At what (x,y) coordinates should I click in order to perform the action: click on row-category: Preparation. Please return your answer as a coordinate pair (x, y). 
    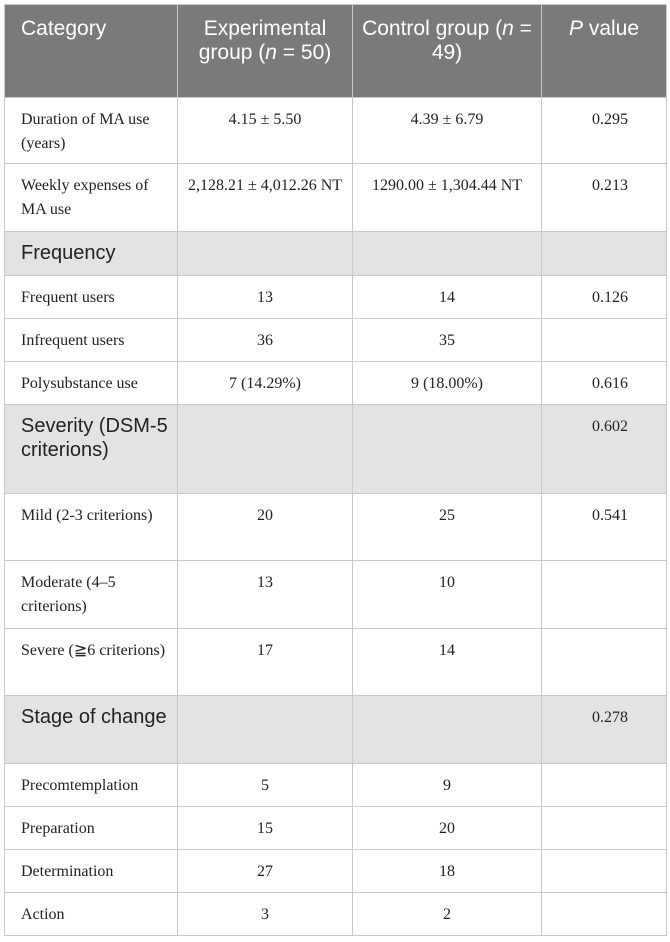
    Looking at the image, I should click on (91, 828).